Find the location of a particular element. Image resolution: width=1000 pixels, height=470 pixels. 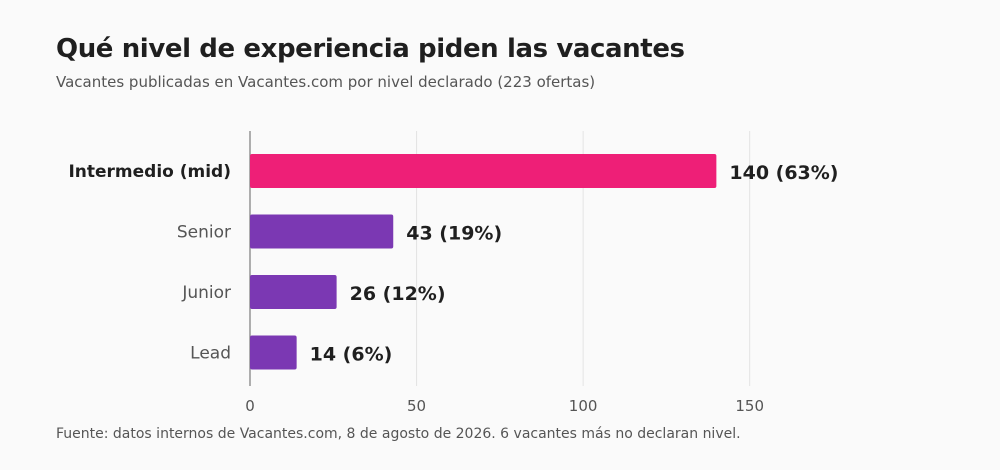

value-label: 14 (6%) is located at coordinates (351, 355).